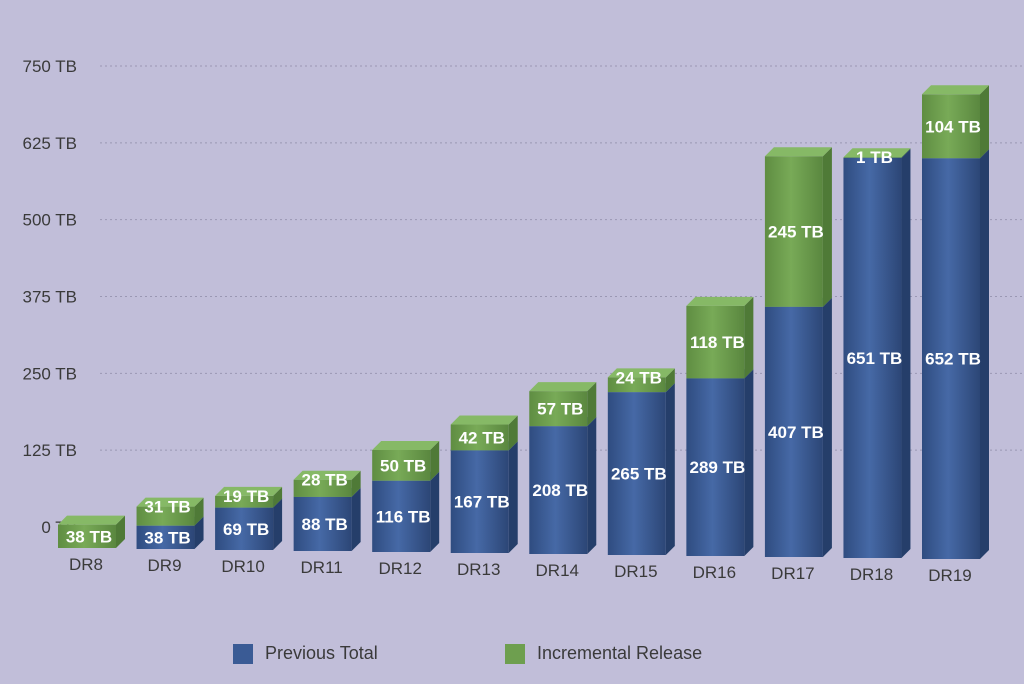  I want to click on data-label: 57 TB, so click(560, 409).